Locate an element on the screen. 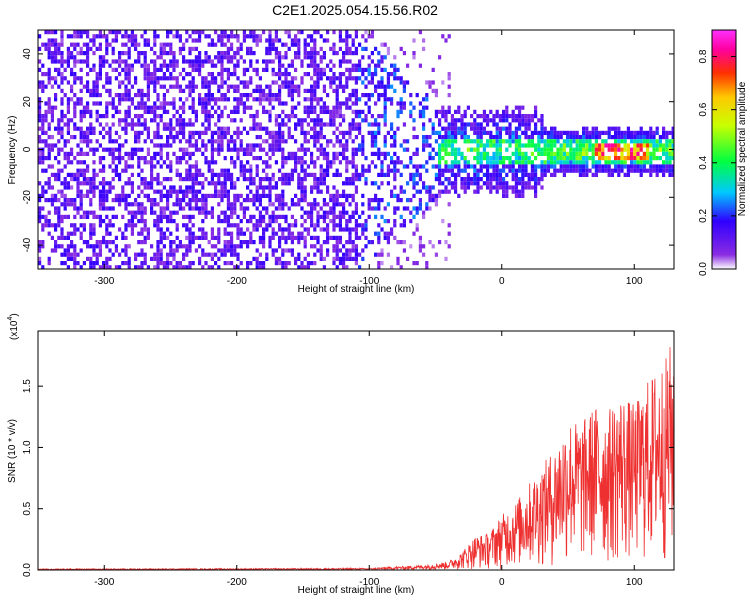 The image size is (750, 600). snr-multiplier: (x104) is located at coordinates (13, 326).